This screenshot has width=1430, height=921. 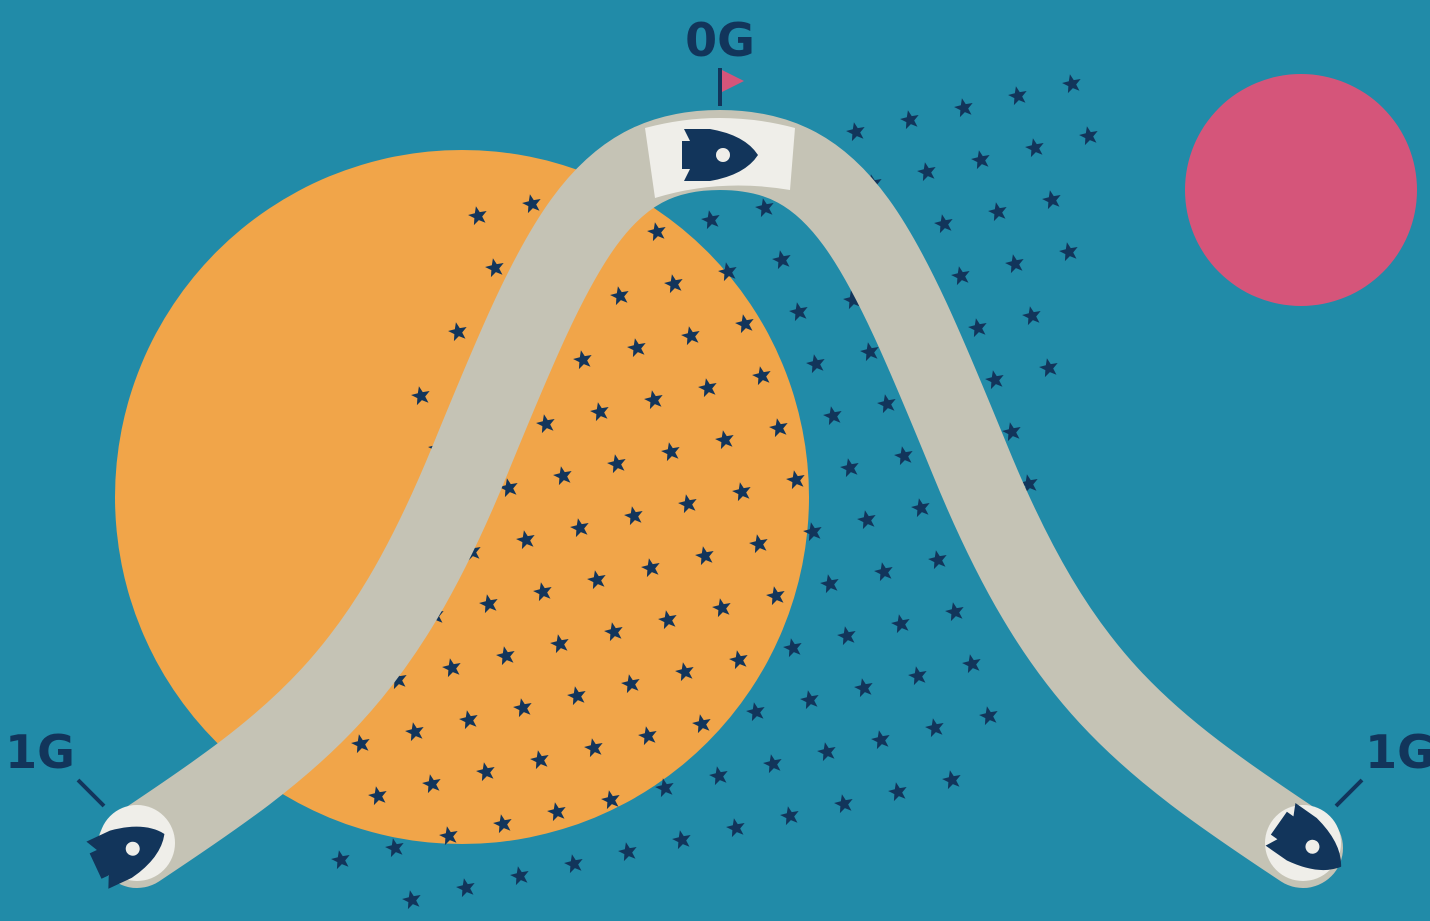 What do you see at coordinates (733, 81) in the screenshot?
I see `flag` at bounding box center [733, 81].